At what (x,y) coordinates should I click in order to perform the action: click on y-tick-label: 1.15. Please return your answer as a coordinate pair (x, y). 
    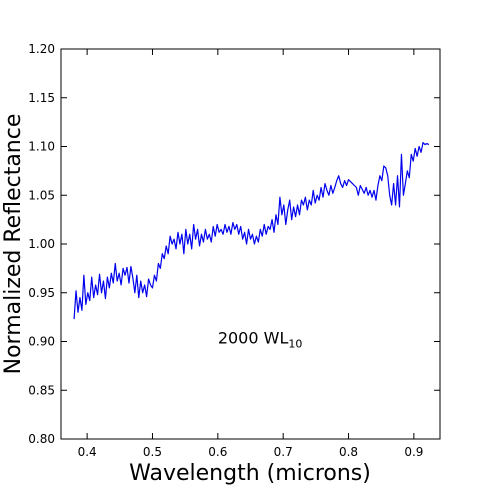
    Looking at the image, I should click on (41, 98).